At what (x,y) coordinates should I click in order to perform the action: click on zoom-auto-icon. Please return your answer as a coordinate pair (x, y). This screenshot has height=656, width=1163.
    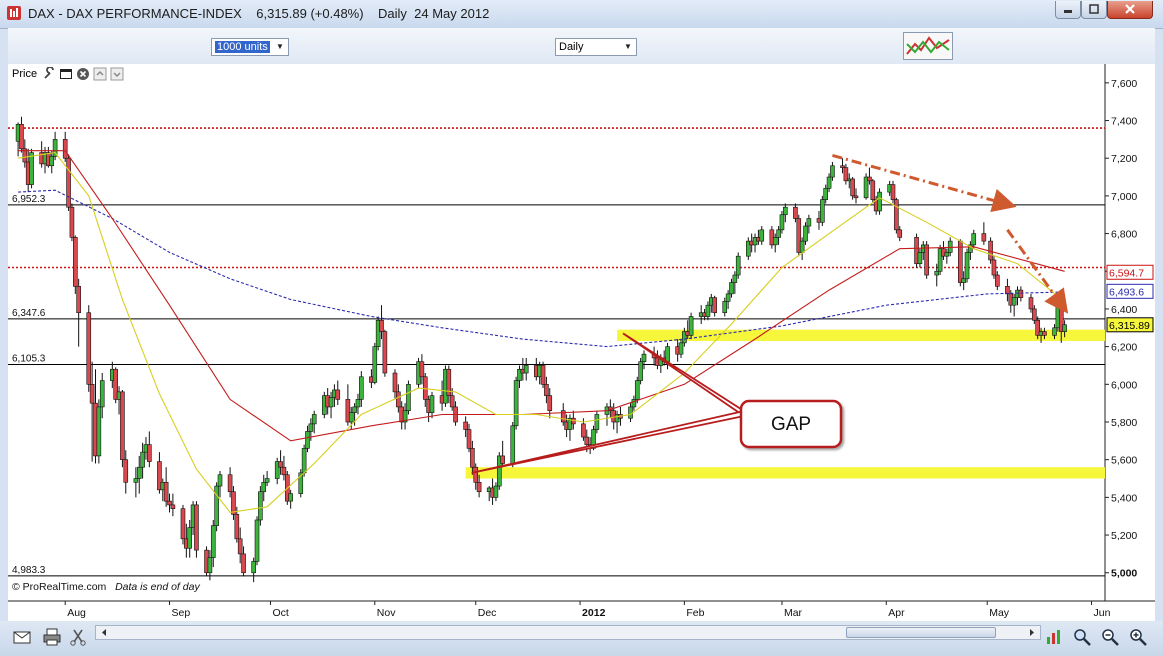
    Looking at the image, I should click on (1082, 637).